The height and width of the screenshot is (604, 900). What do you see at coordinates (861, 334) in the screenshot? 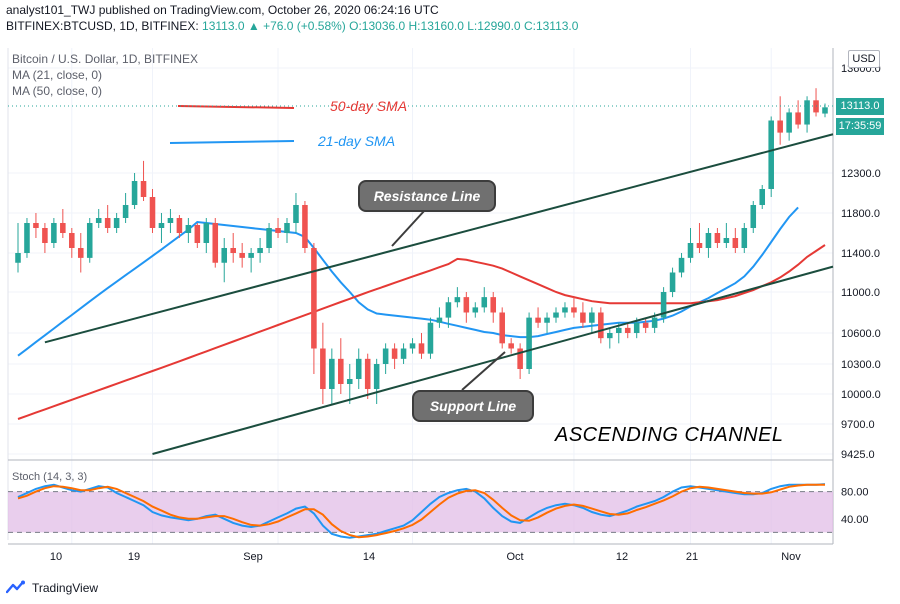
I see `price-tick-label: 10600.0` at bounding box center [861, 334].